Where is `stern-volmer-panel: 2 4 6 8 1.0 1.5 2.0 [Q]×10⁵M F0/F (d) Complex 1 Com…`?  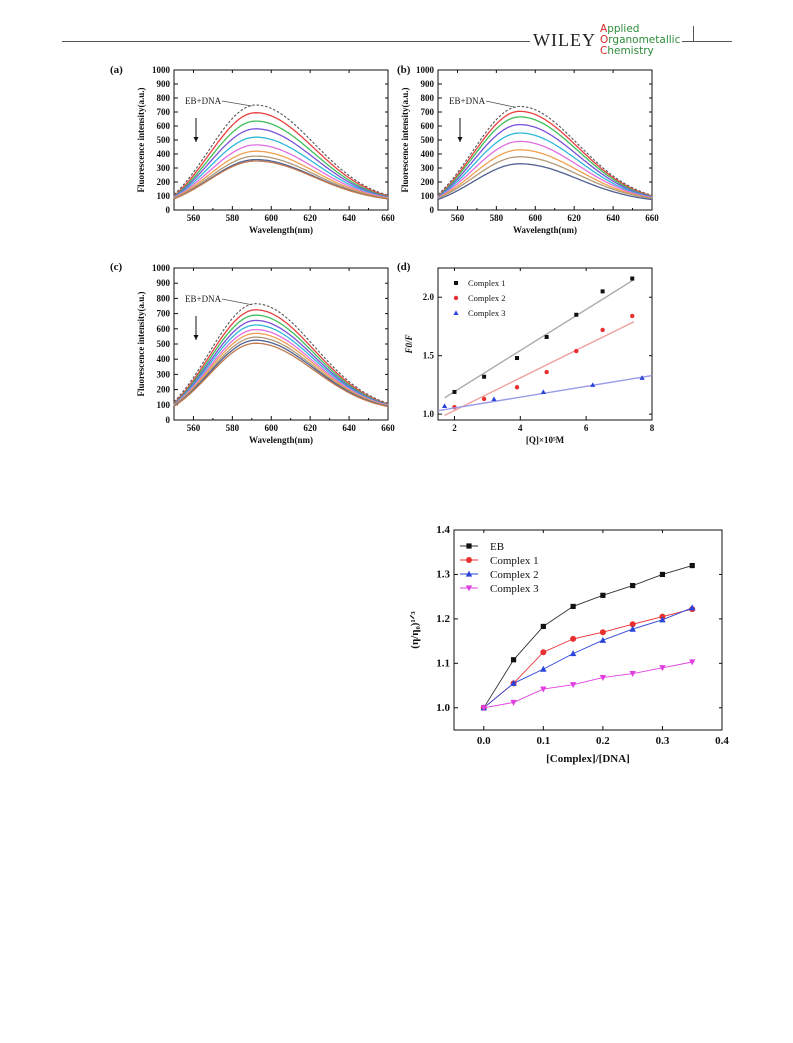 stern-volmer-panel: 2 4 6 8 1.0 1.5 2.0 [Q]×10⁵M F0/F (d) Complex 1 Com… is located at coordinates (526, 353).